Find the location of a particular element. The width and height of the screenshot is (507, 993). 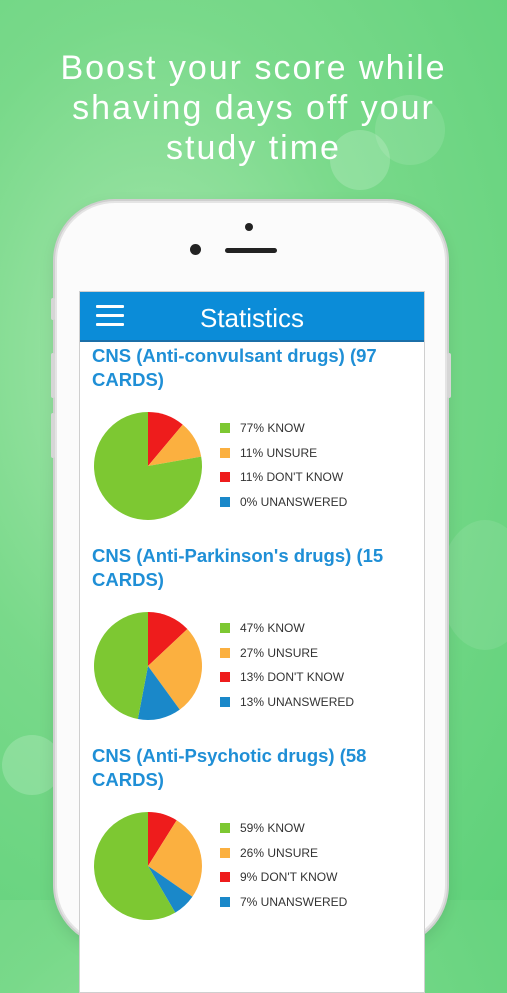

legend-item-know: 47% KNOW is located at coordinates (287, 628).